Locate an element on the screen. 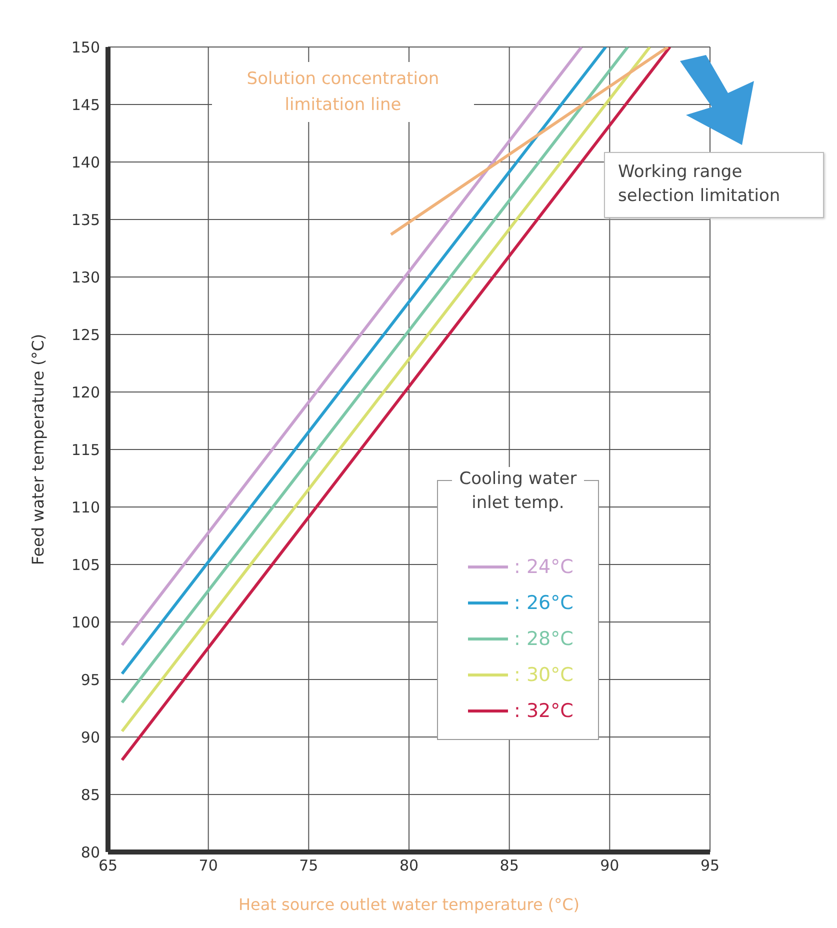 The image size is (837, 928). legend-label: : 24°C is located at coordinates (544, 567).